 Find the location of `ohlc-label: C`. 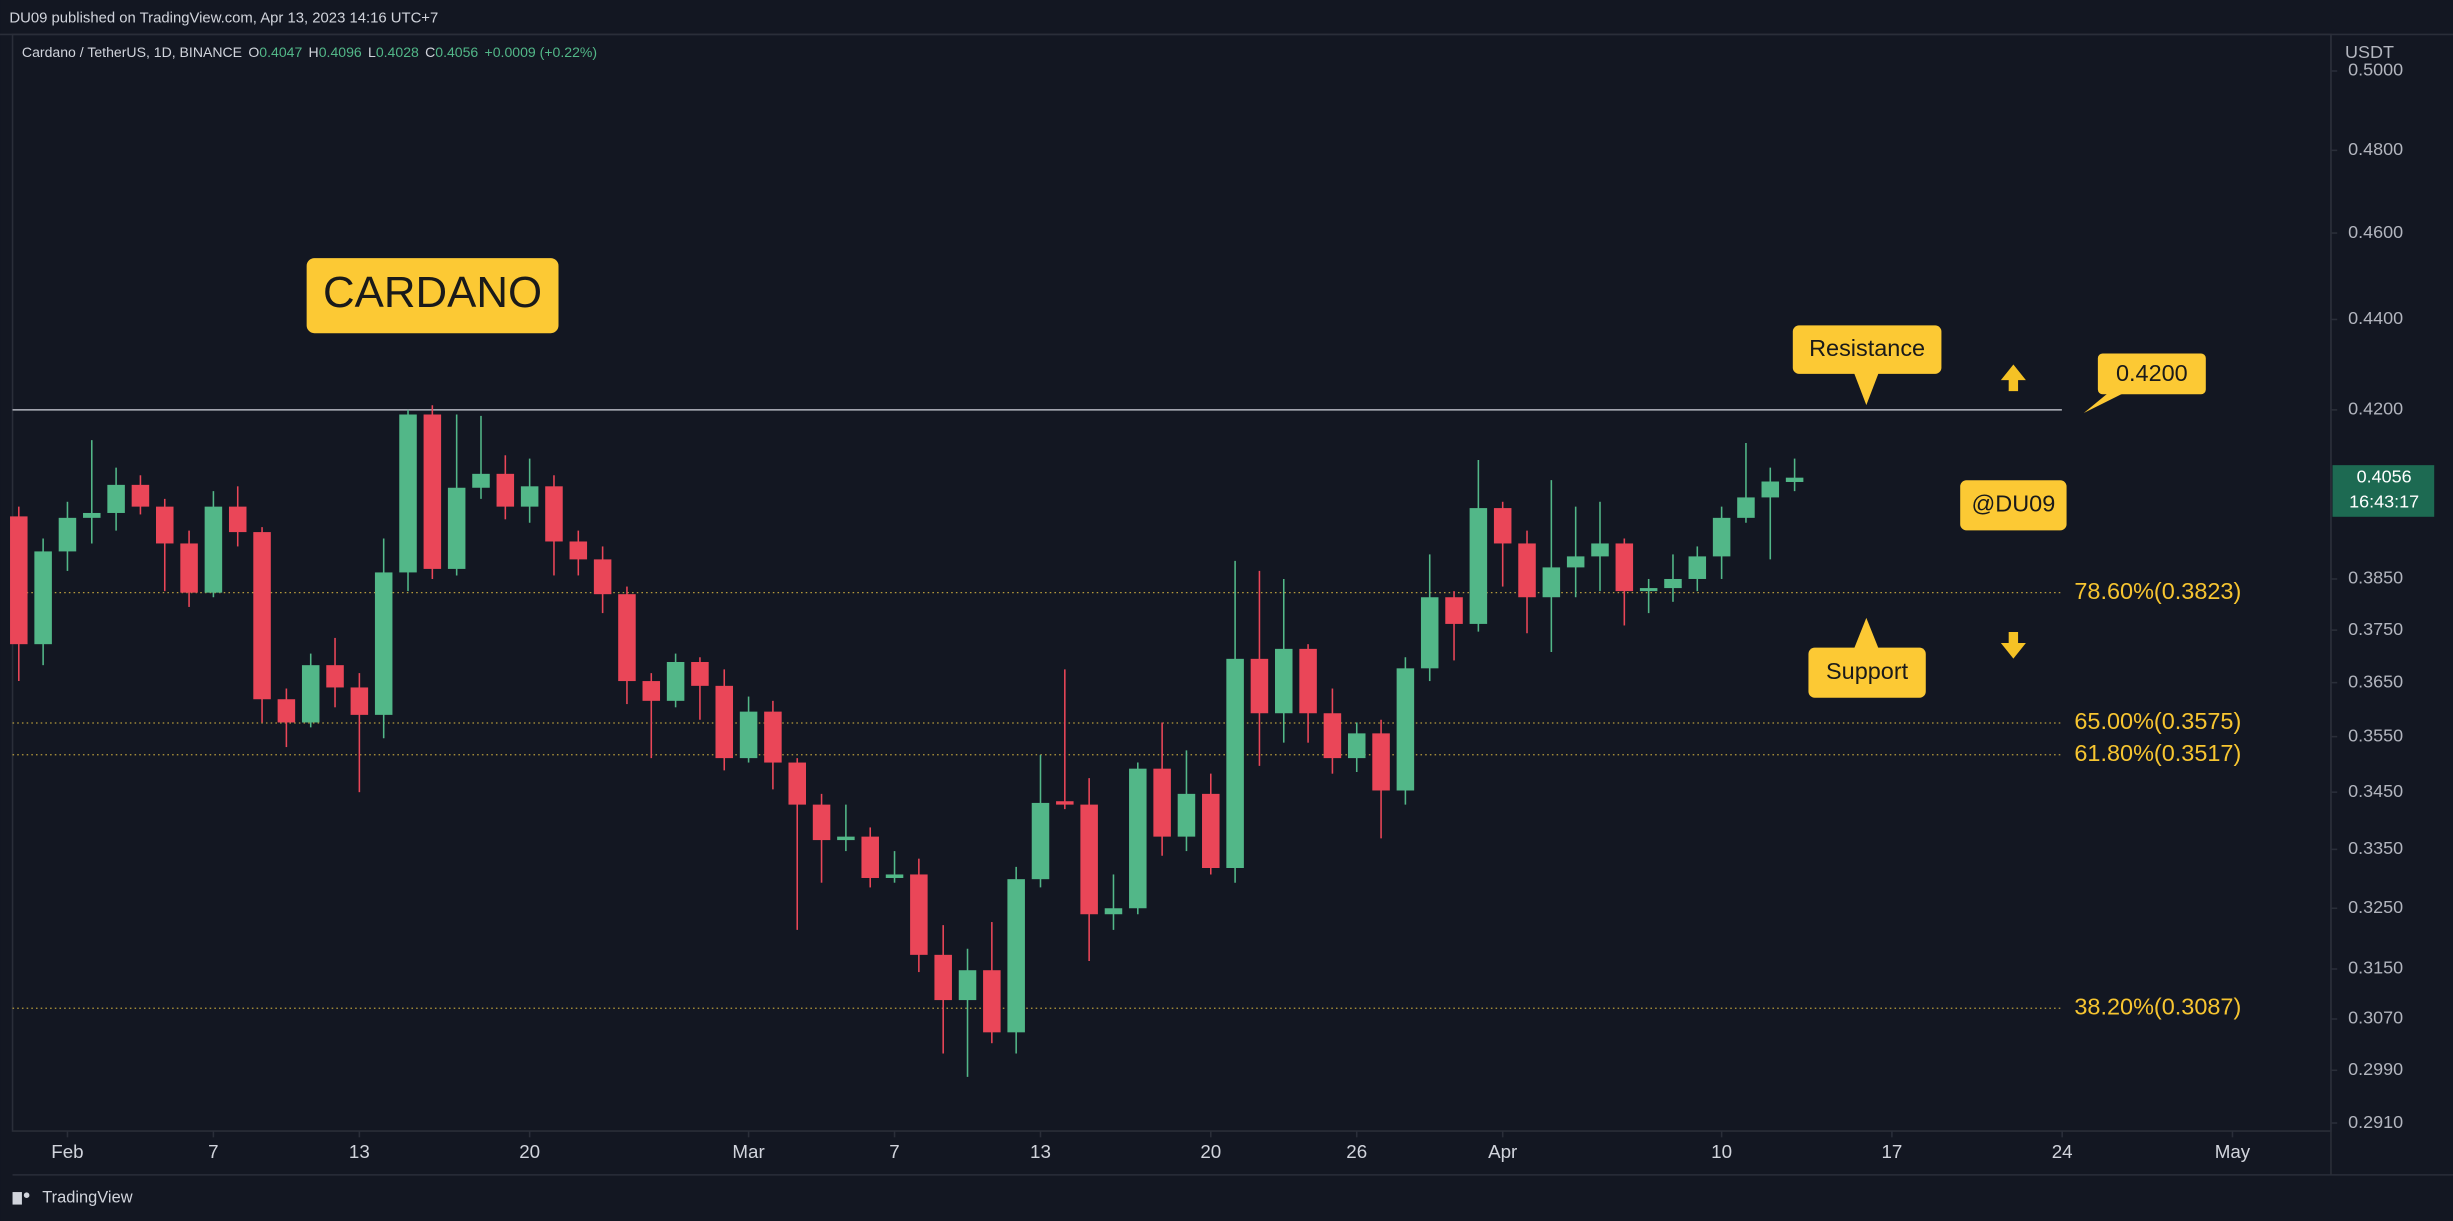

ohlc-label: C is located at coordinates (430, 52).